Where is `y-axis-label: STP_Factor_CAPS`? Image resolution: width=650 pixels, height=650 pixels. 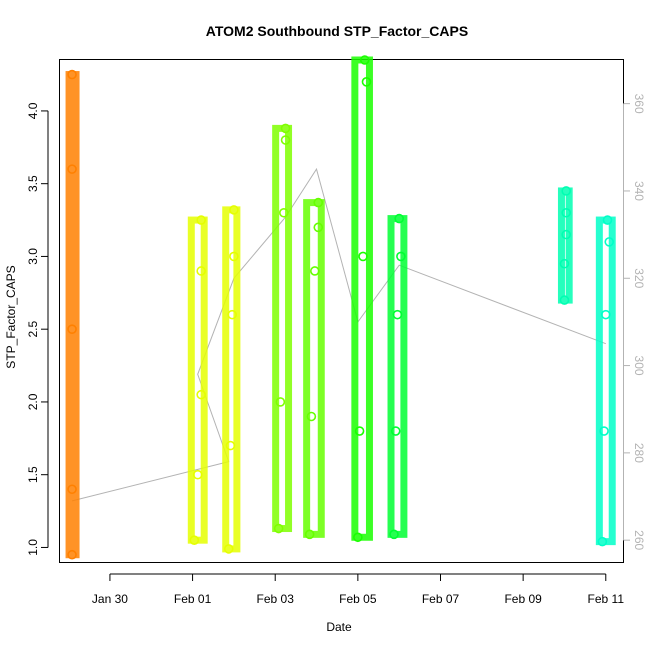 y-axis-label: STP_Factor_CAPS is located at coordinates (11, 316).